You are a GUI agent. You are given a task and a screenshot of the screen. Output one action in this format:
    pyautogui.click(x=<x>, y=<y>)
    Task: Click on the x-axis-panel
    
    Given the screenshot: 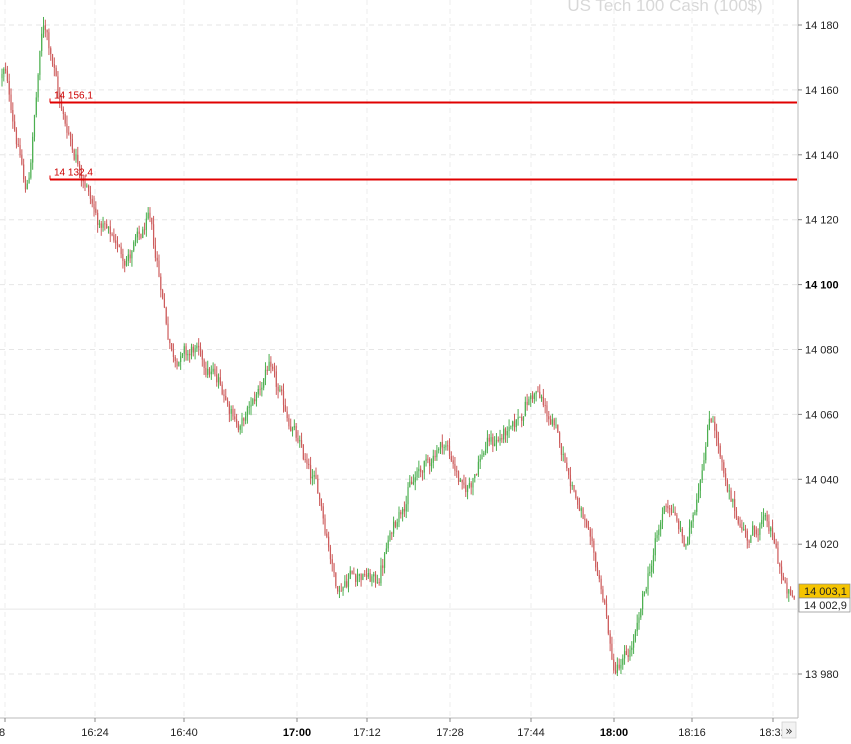 What is the action you would take?
    pyautogui.click(x=425, y=728)
    